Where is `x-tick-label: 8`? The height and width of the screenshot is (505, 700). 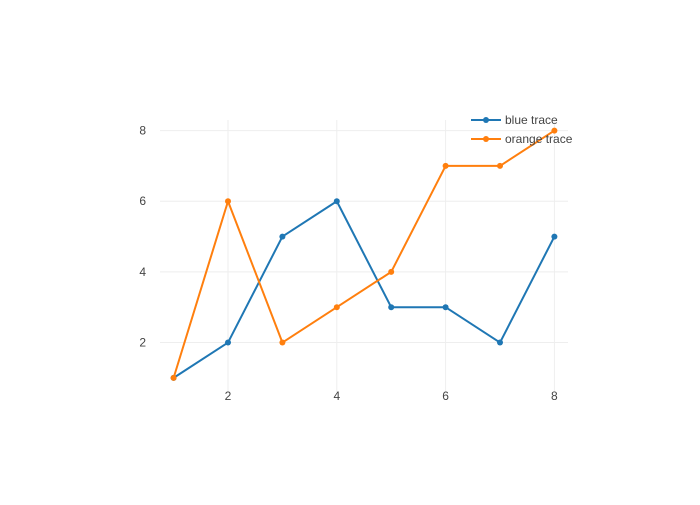 x-tick-label: 8 is located at coordinates (554, 396).